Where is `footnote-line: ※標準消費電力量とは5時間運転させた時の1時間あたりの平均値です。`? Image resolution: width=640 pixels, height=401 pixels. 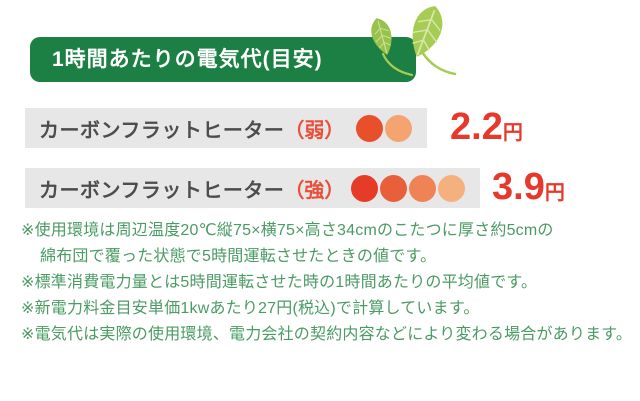 footnote-line: ※標準消費電力量とは5時間運転させた時の1時間あたりの平均値です。 is located at coordinates (279, 282).